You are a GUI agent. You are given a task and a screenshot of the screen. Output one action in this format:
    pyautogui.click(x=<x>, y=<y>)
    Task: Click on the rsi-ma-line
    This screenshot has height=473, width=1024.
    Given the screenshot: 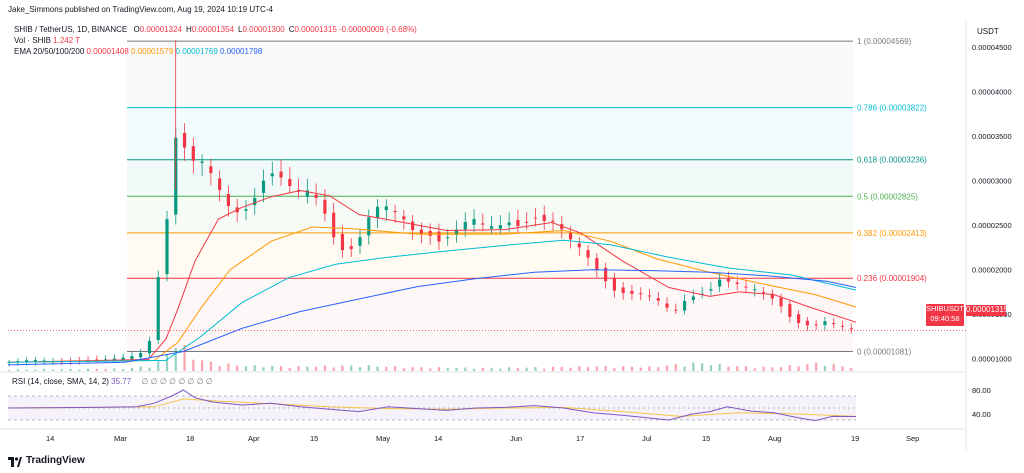 What is the action you would take?
    pyautogui.click(x=432, y=407)
    